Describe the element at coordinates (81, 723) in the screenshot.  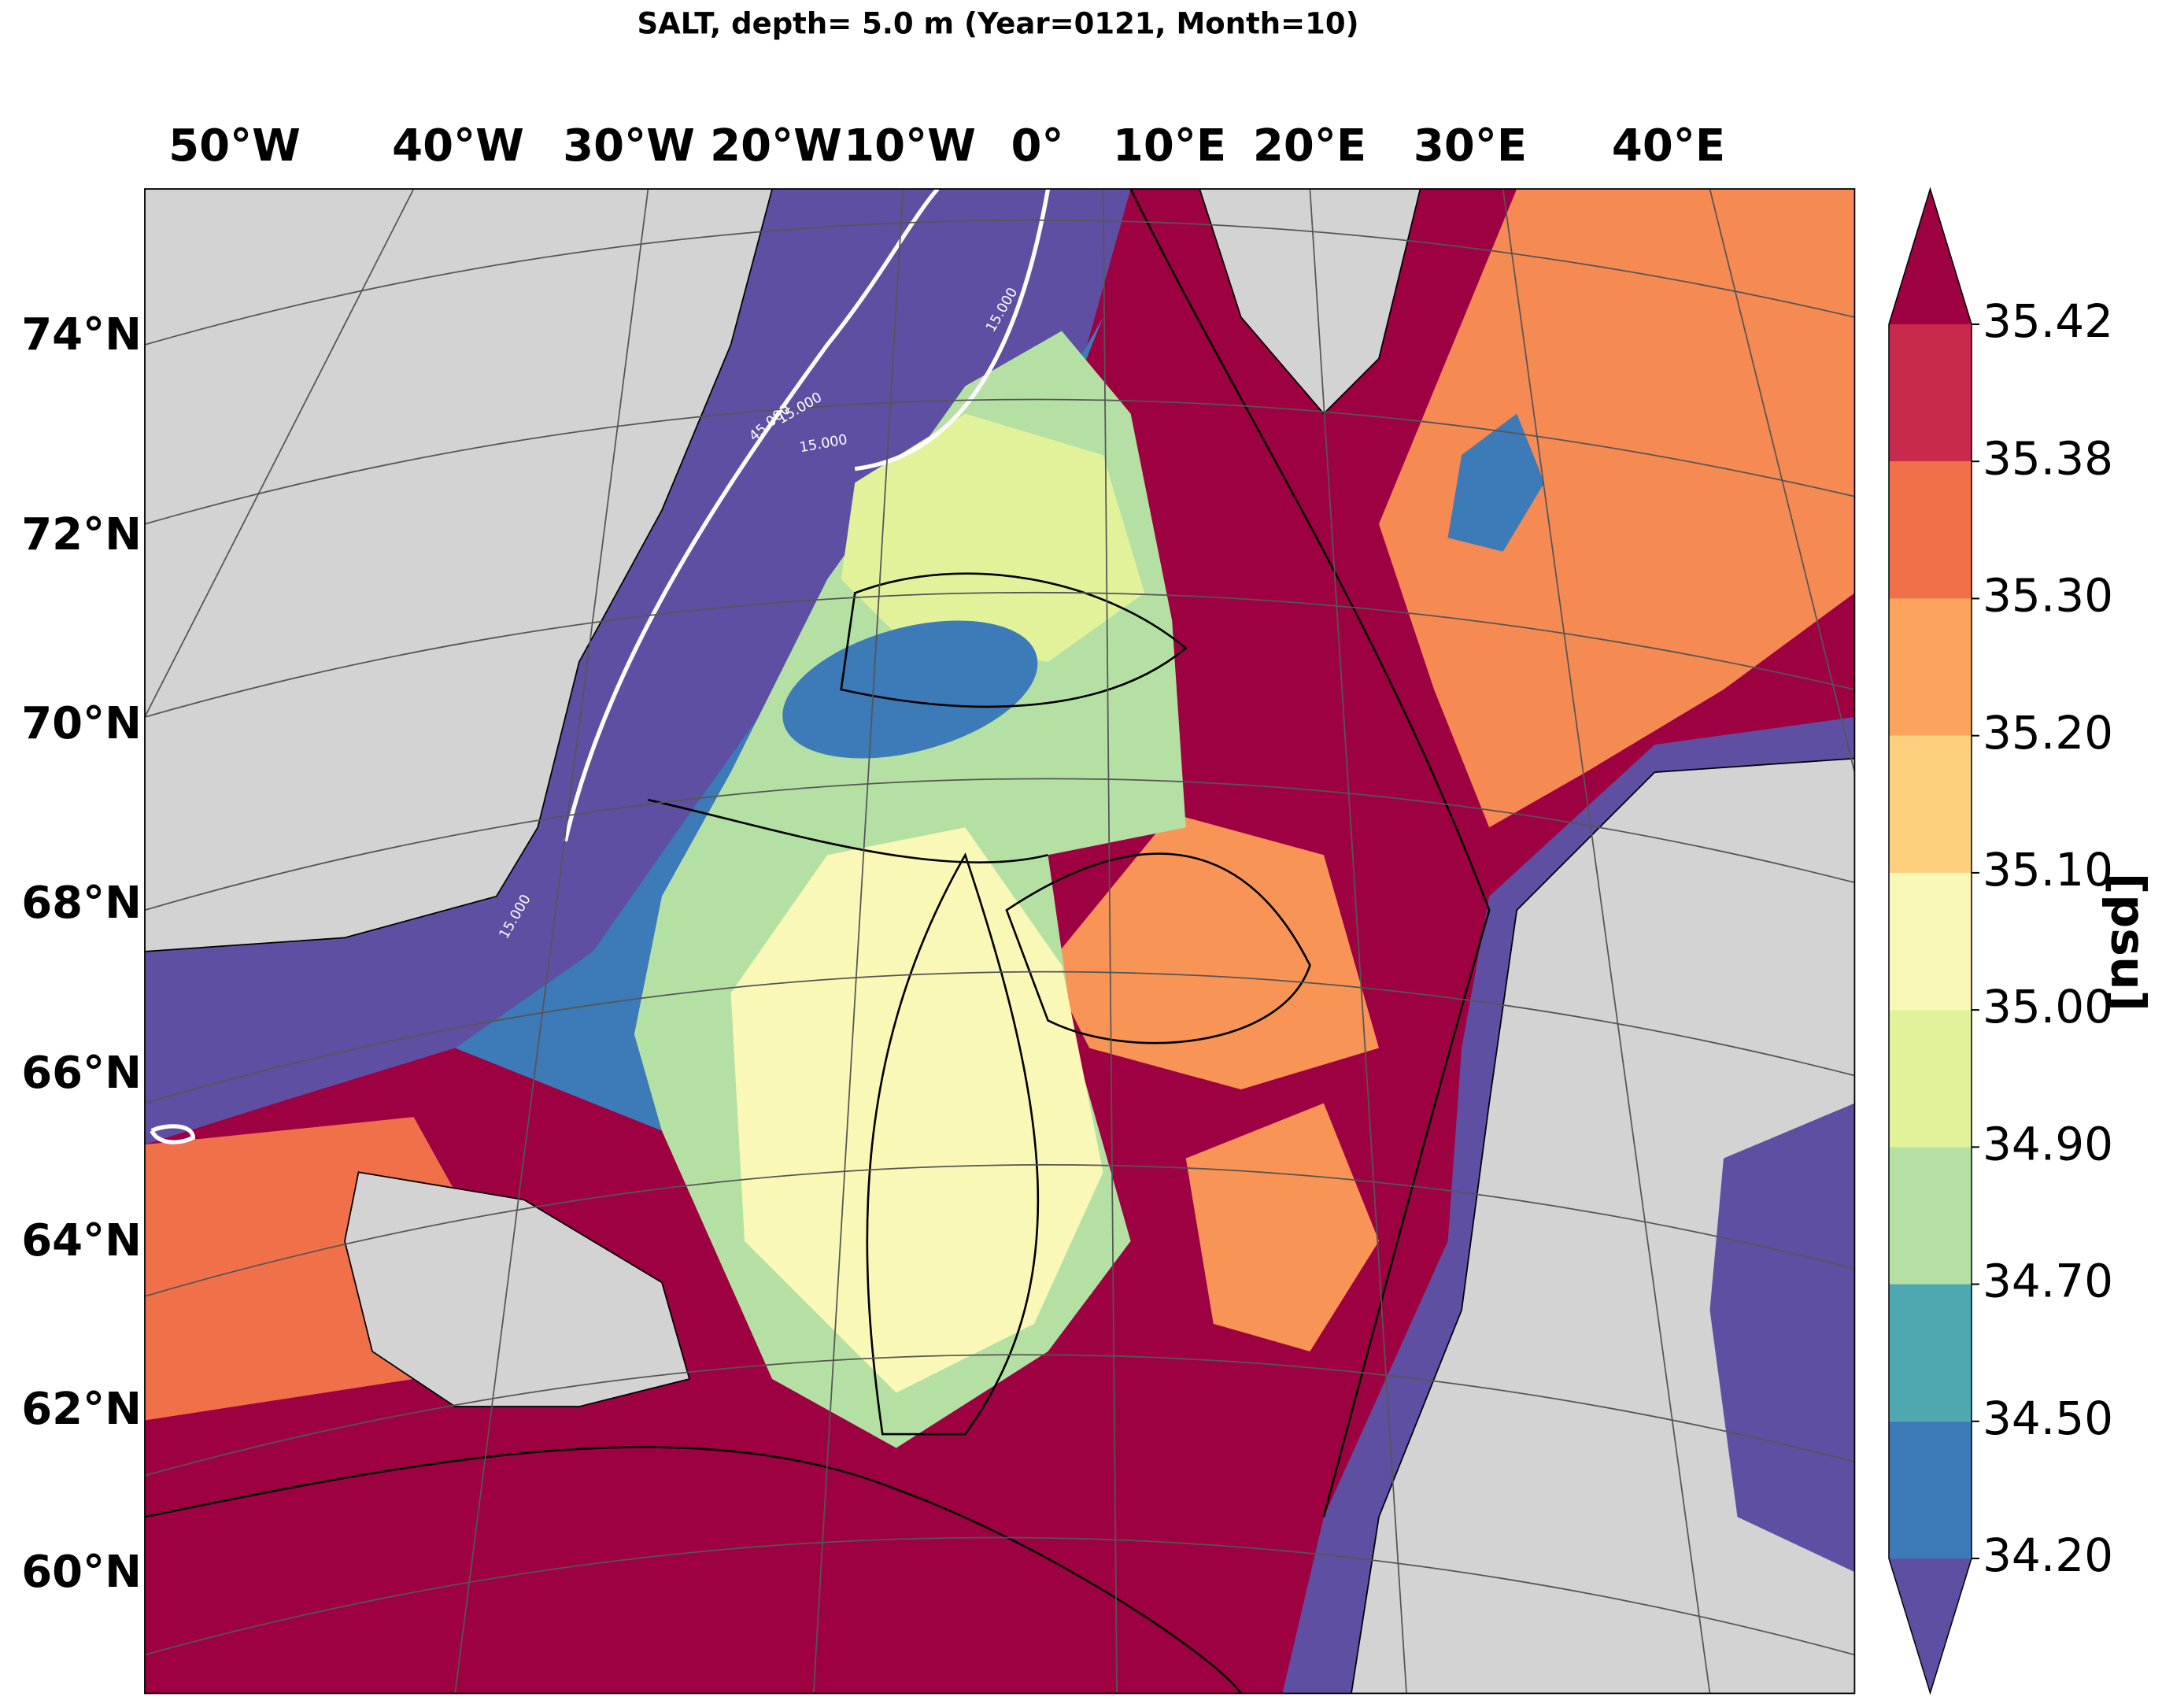
I see `latitude-label: 70°N` at that location.